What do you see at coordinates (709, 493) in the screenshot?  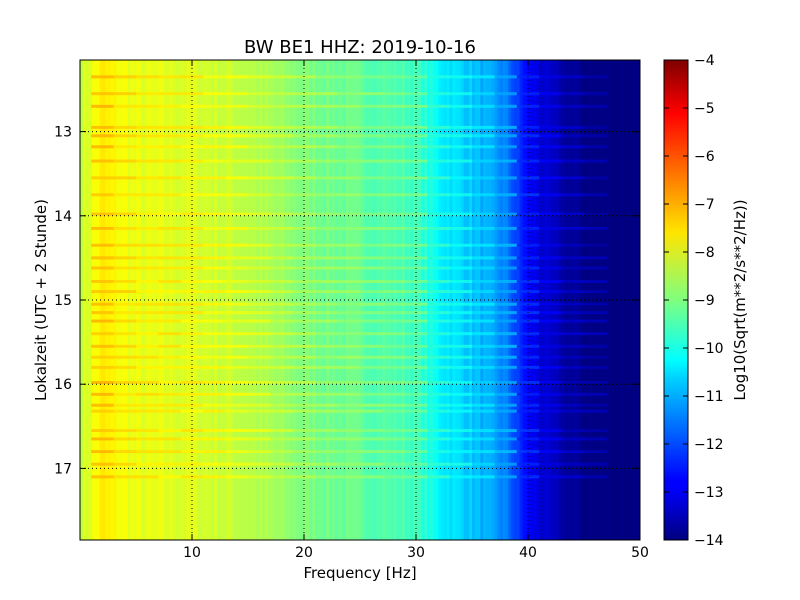 I see `colorbar-tick-label: −13` at bounding box center [709, 493].